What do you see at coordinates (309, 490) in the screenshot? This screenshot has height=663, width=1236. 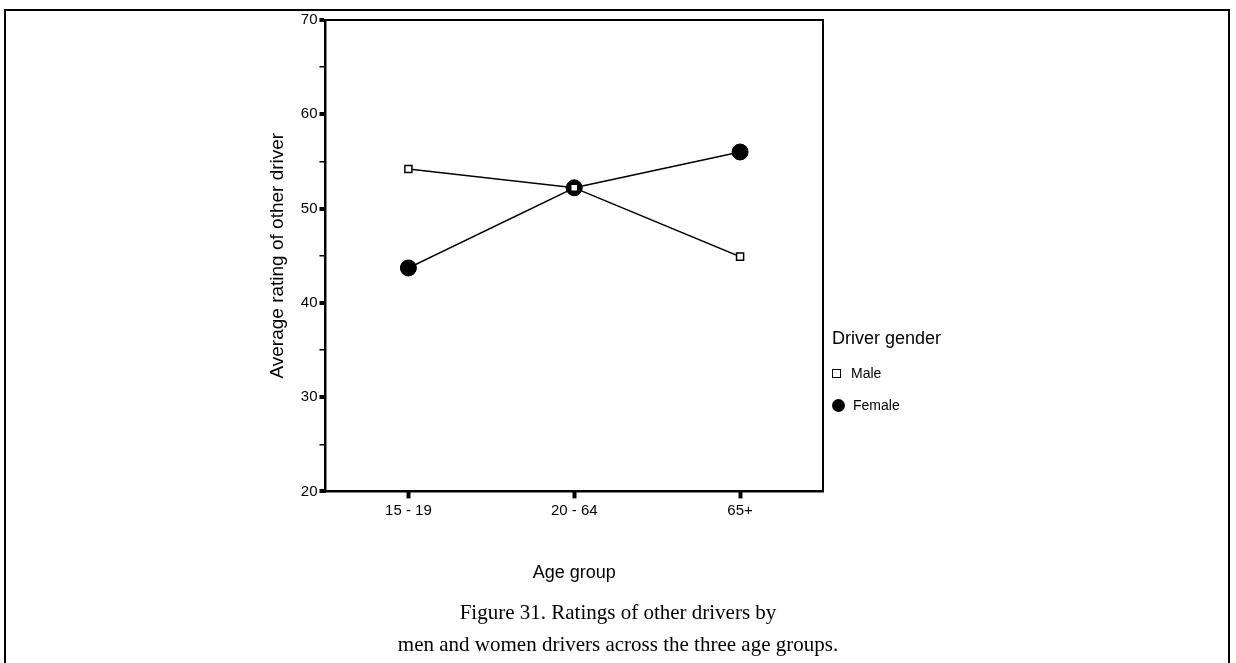 I see `y-tick-label: 20` at bounding box center [309, 490].